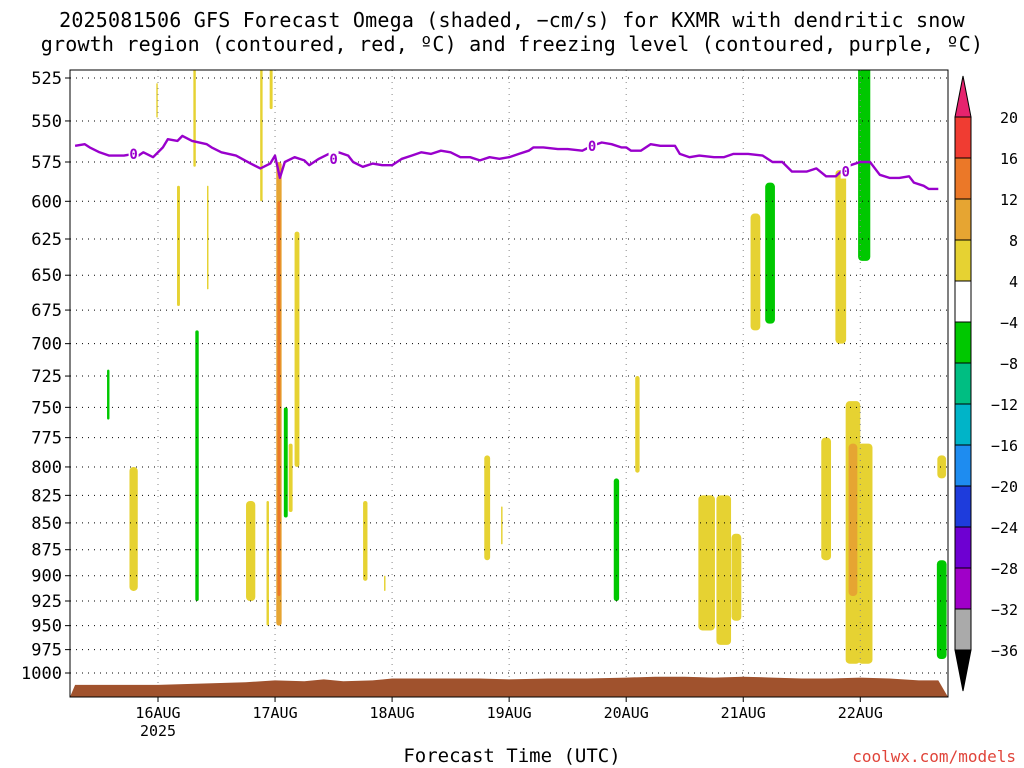 The height and width of the screenshot is (768, 1024). Describe the element at coordinates (509, 686) in the screenshot. I see `terrain-fill` at that location.